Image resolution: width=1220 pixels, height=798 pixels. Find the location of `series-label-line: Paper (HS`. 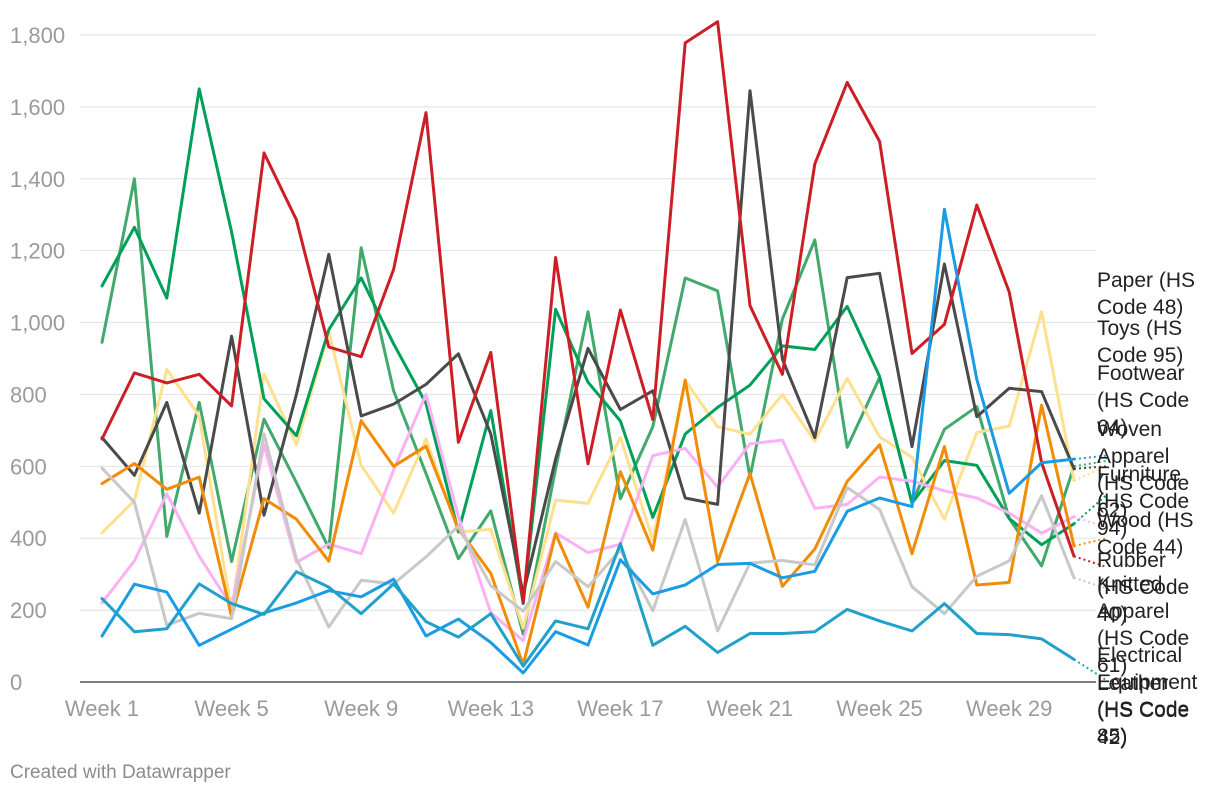

series-label-line: Paper (HS is located at coordinates (1146, 280).